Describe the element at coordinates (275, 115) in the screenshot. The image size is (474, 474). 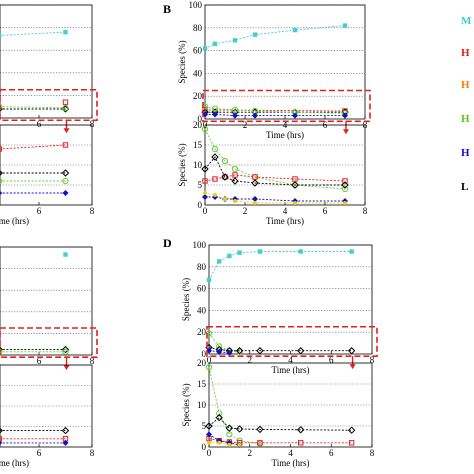
I see `series-line-blue` at that location.